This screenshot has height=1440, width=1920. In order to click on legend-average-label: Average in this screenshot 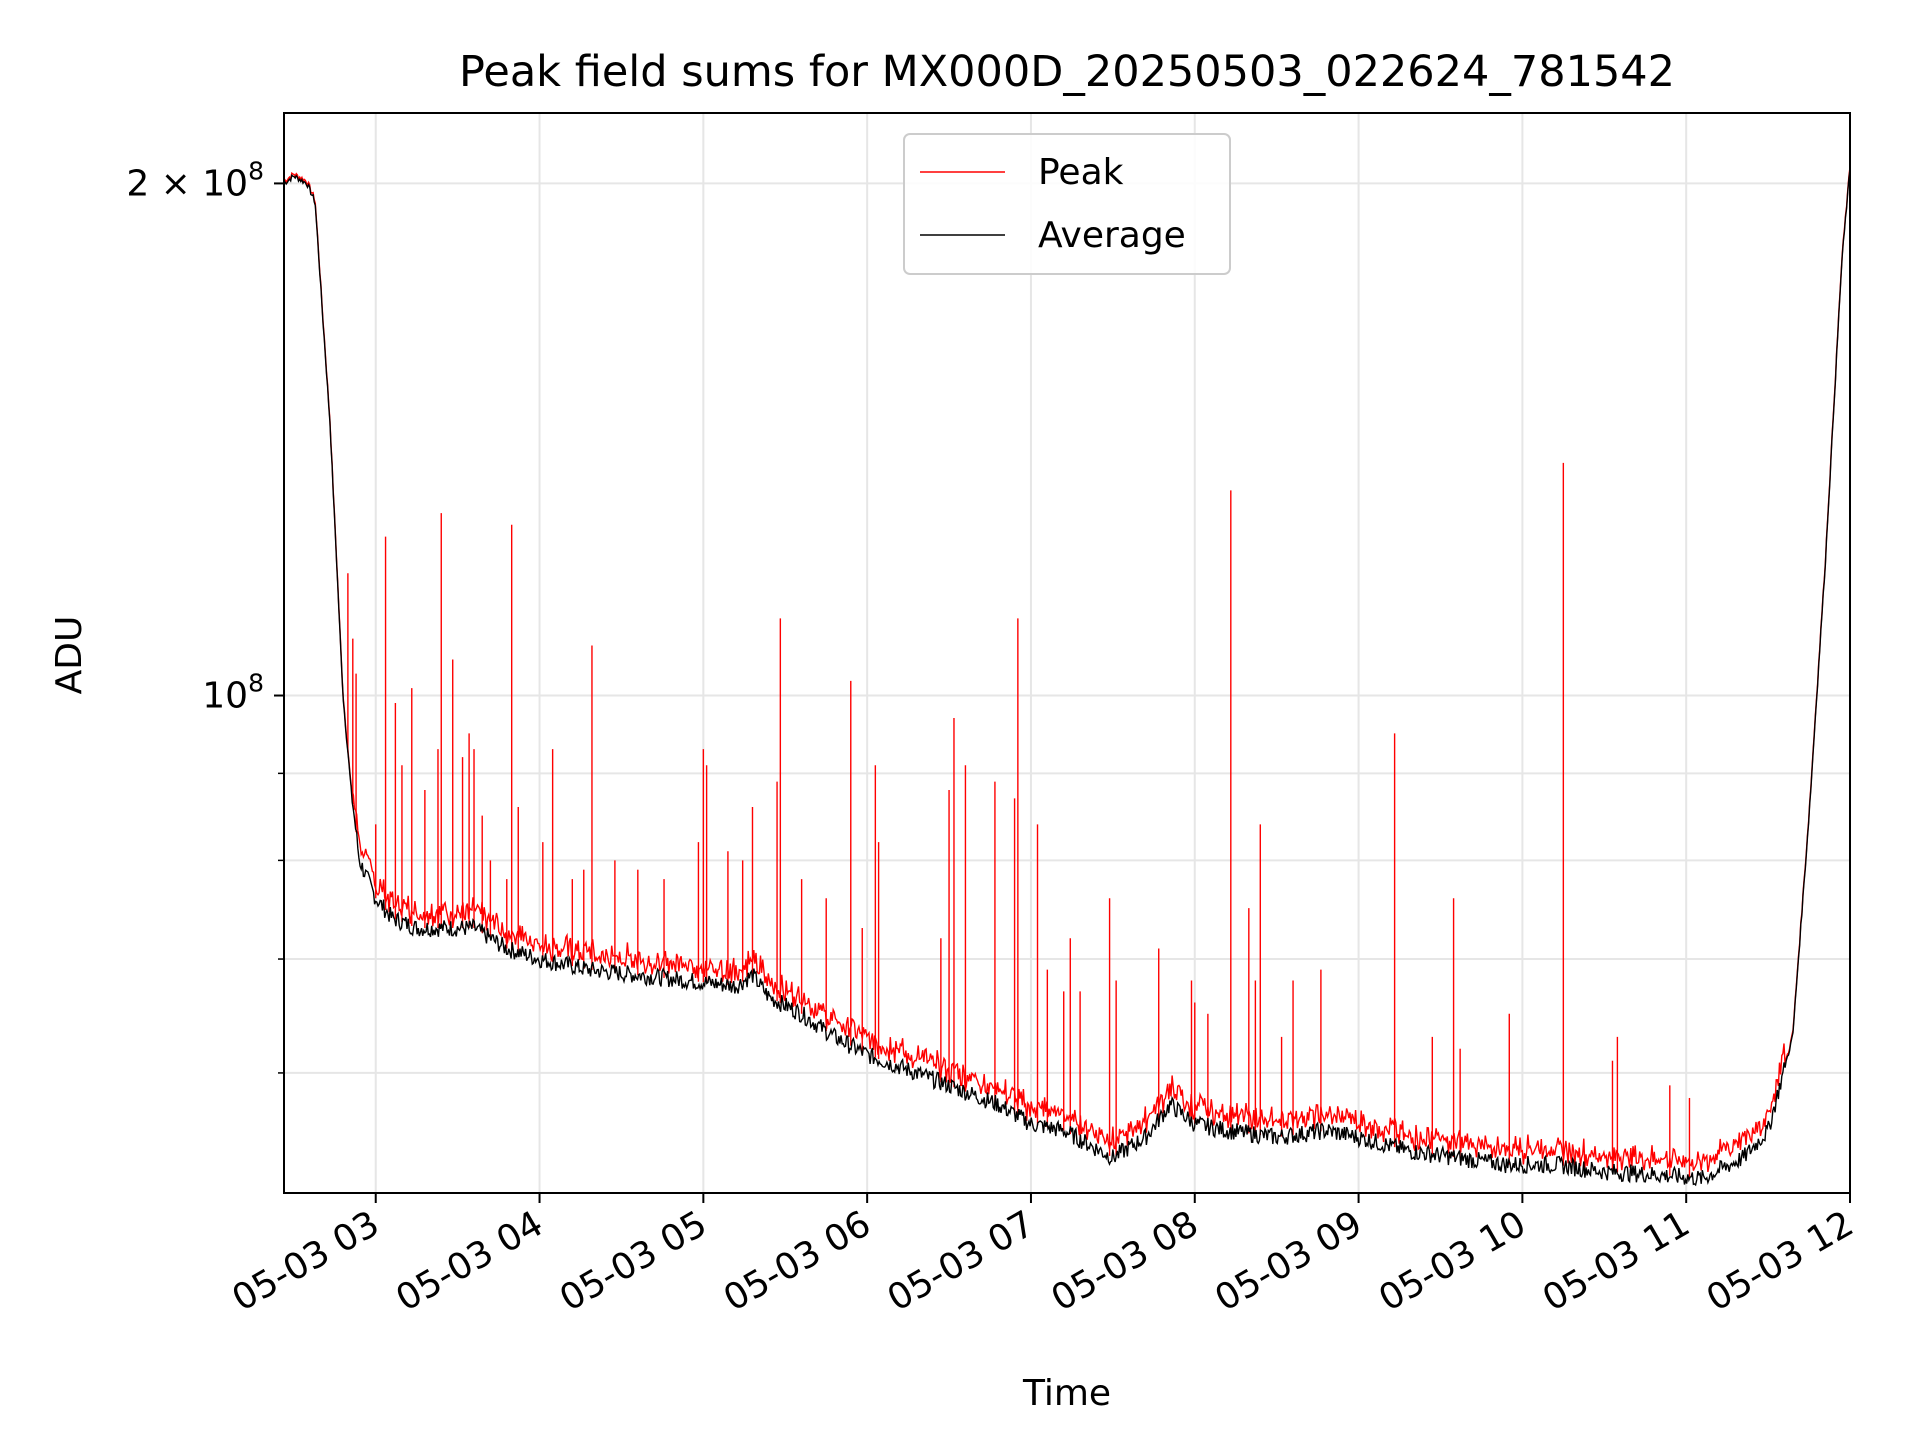, I will do `click(1112, 235)`.